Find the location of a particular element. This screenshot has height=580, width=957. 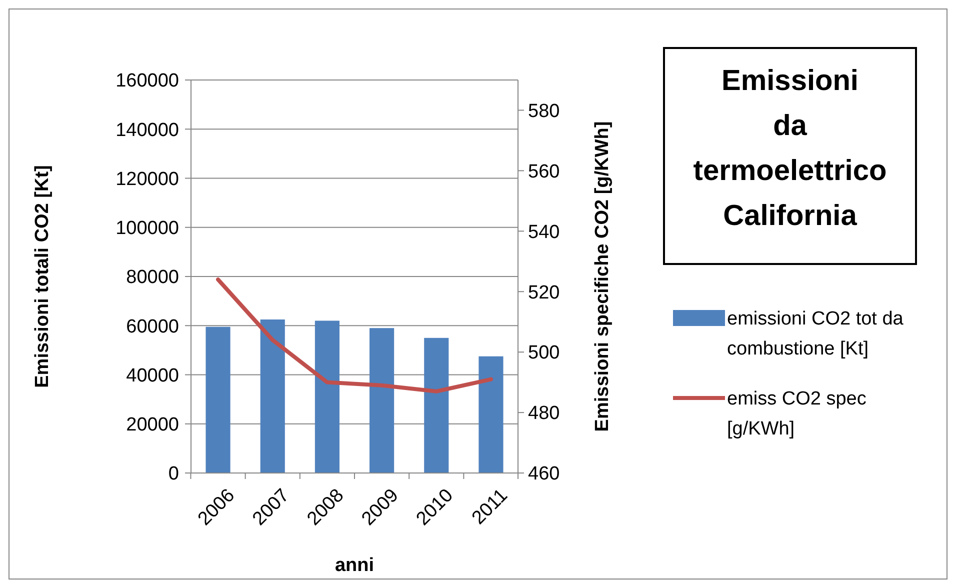

y-tick-label: 40000 is located at coordinates (152, 375).